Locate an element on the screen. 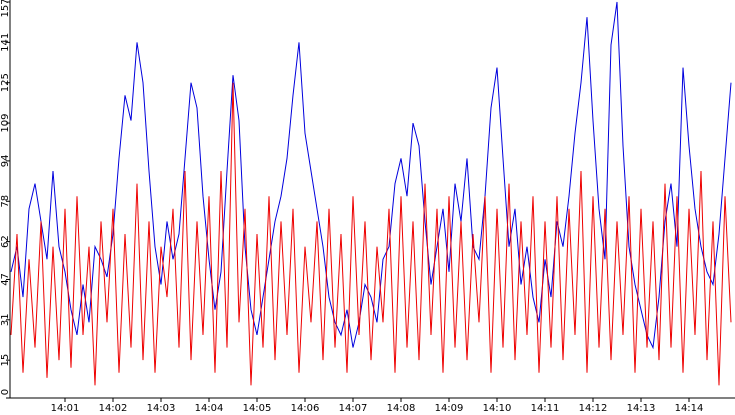 This screenshot has width=735, height=415. x-tick-label: 14:11 is located at coordinates (545, 408).